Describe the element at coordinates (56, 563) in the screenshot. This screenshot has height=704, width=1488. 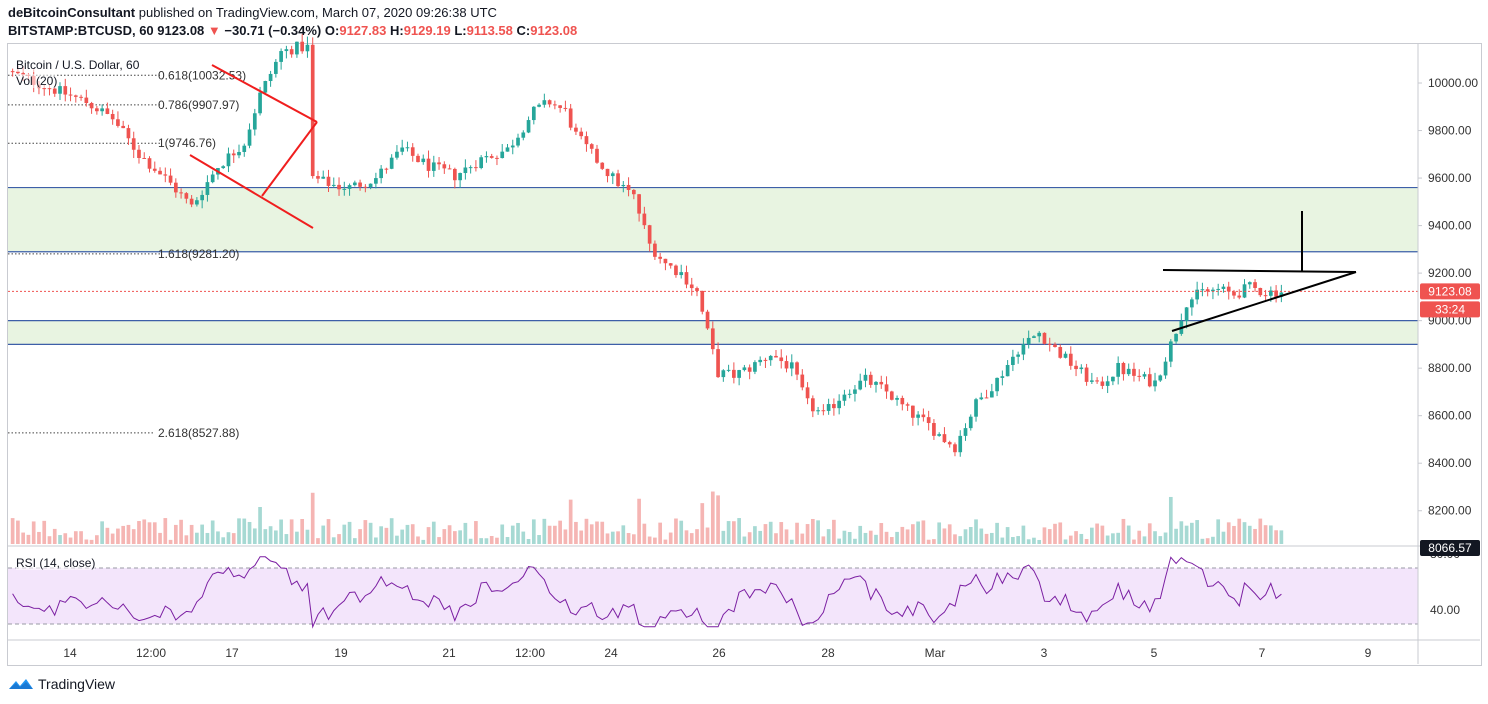
I see `rsi-legend: RSI (14, close)` at that location.